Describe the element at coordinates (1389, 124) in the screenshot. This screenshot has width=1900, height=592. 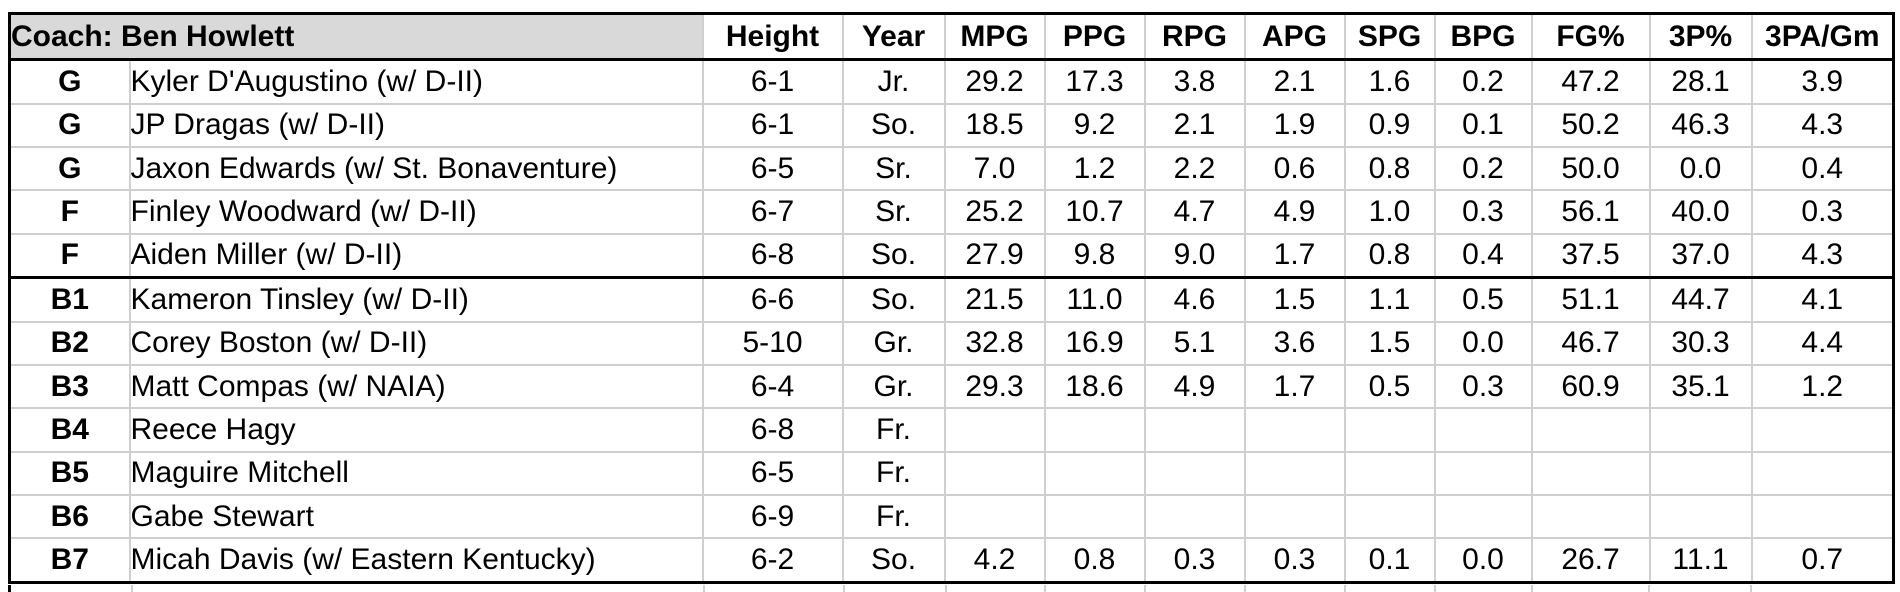
I see `stat-cell: 0.9` at that location.